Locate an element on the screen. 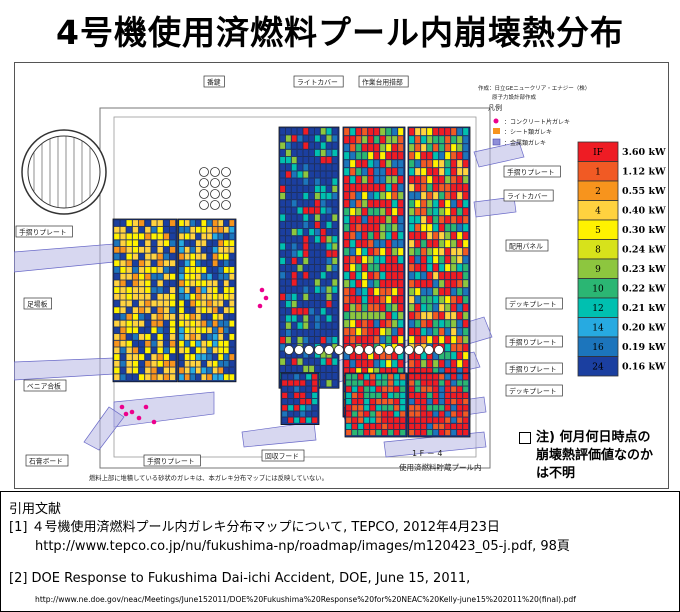 Image resolution: width=680 pixels, height=612 pixels. concrete-legend-icon is located at coordinates (496, 121).